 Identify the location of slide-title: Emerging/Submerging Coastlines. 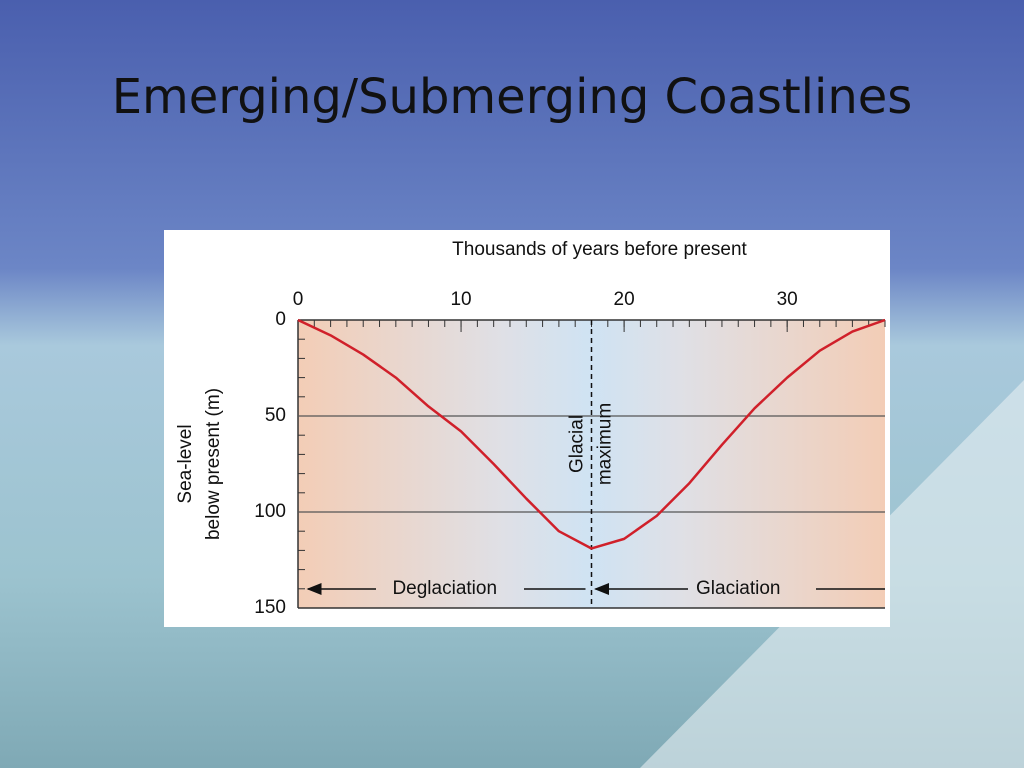
(512, 97).